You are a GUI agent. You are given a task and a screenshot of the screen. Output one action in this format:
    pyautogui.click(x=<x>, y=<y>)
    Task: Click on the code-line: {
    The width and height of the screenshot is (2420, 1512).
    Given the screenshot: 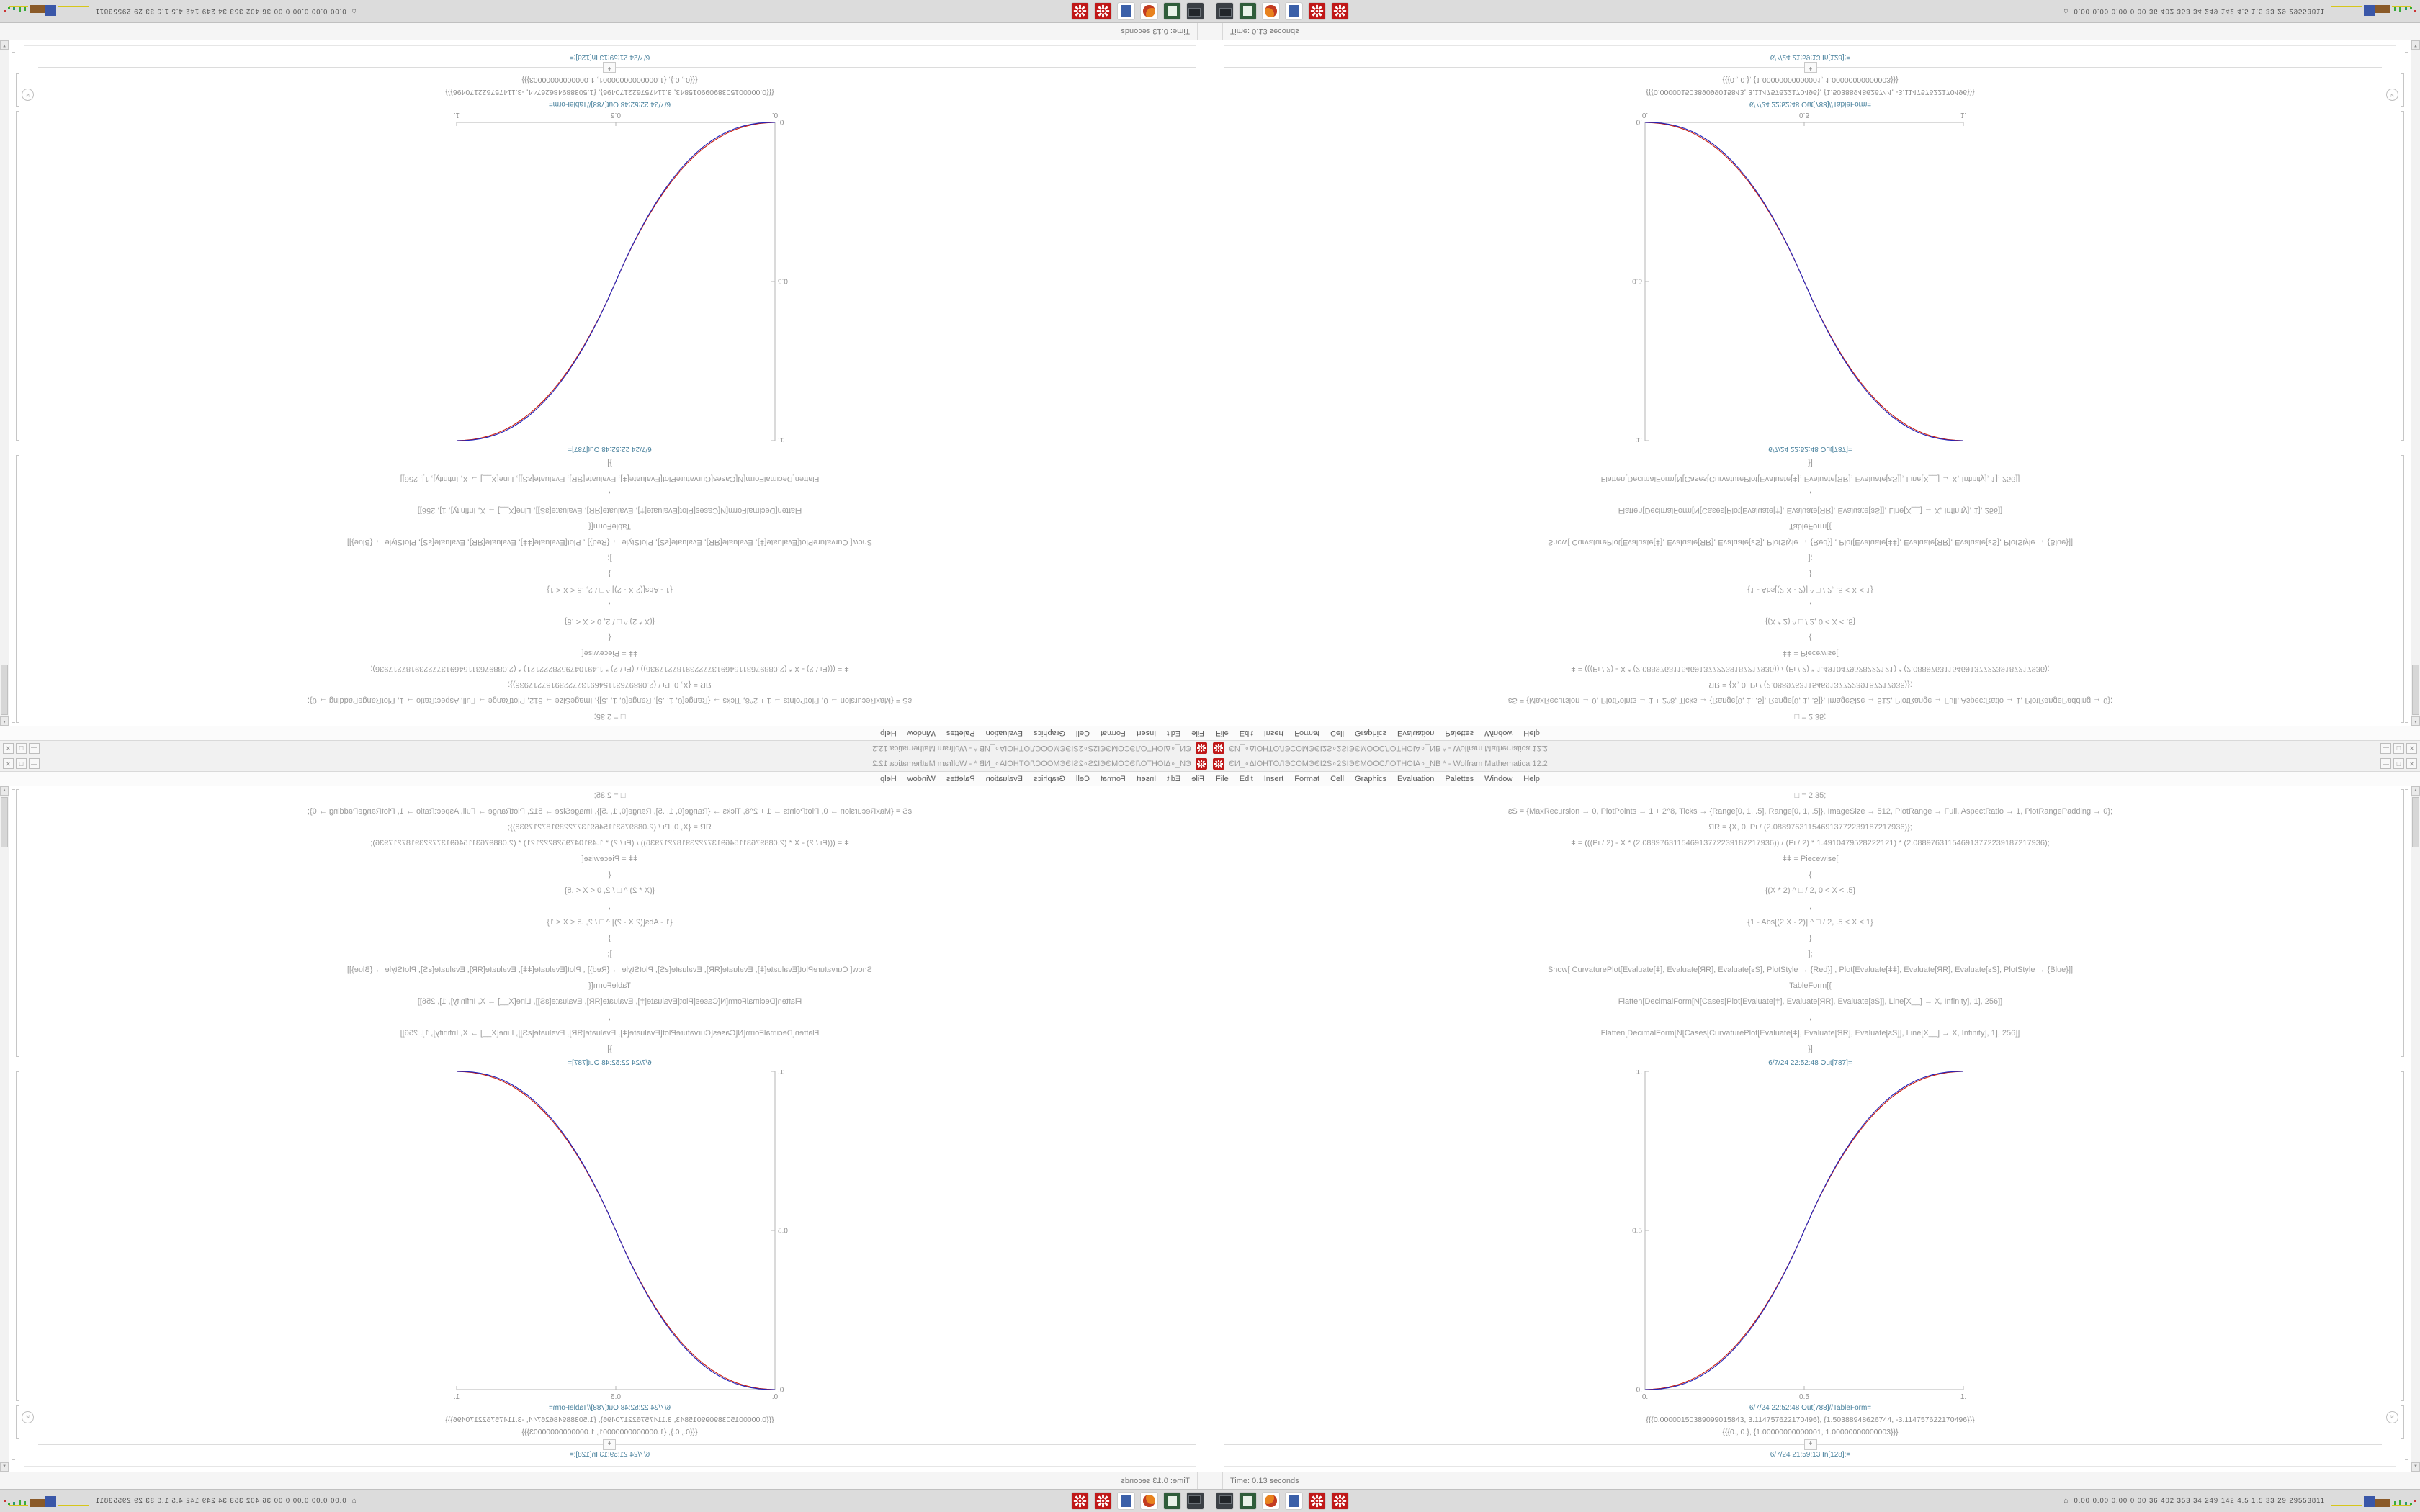 What is the action you would take?
    pyautogui.click(x=1811, y=874)
    